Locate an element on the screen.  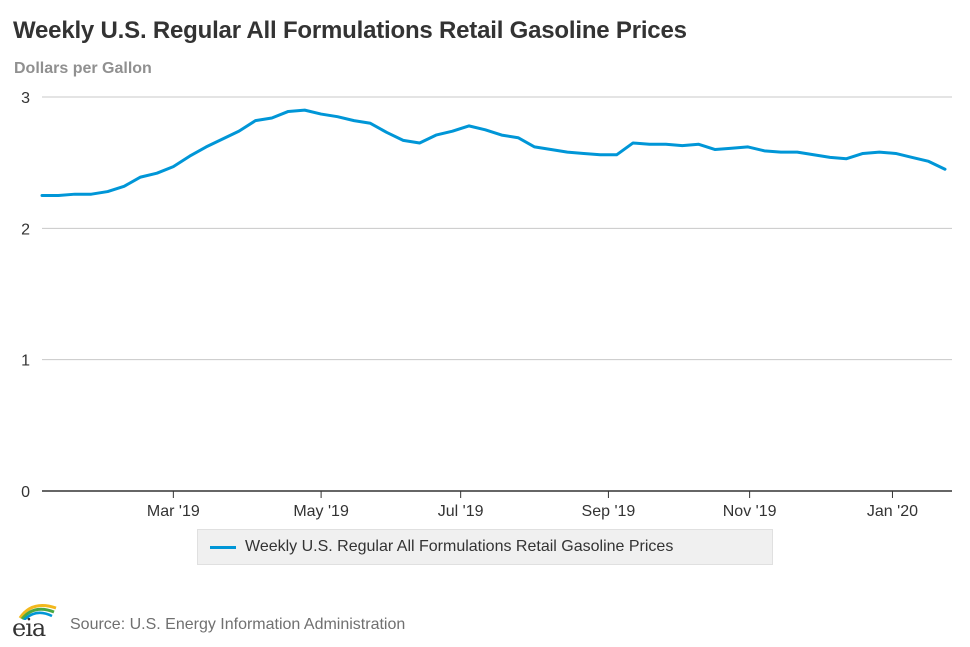
x-tick-label: Jan '20 is located at coordinates (892, 511).